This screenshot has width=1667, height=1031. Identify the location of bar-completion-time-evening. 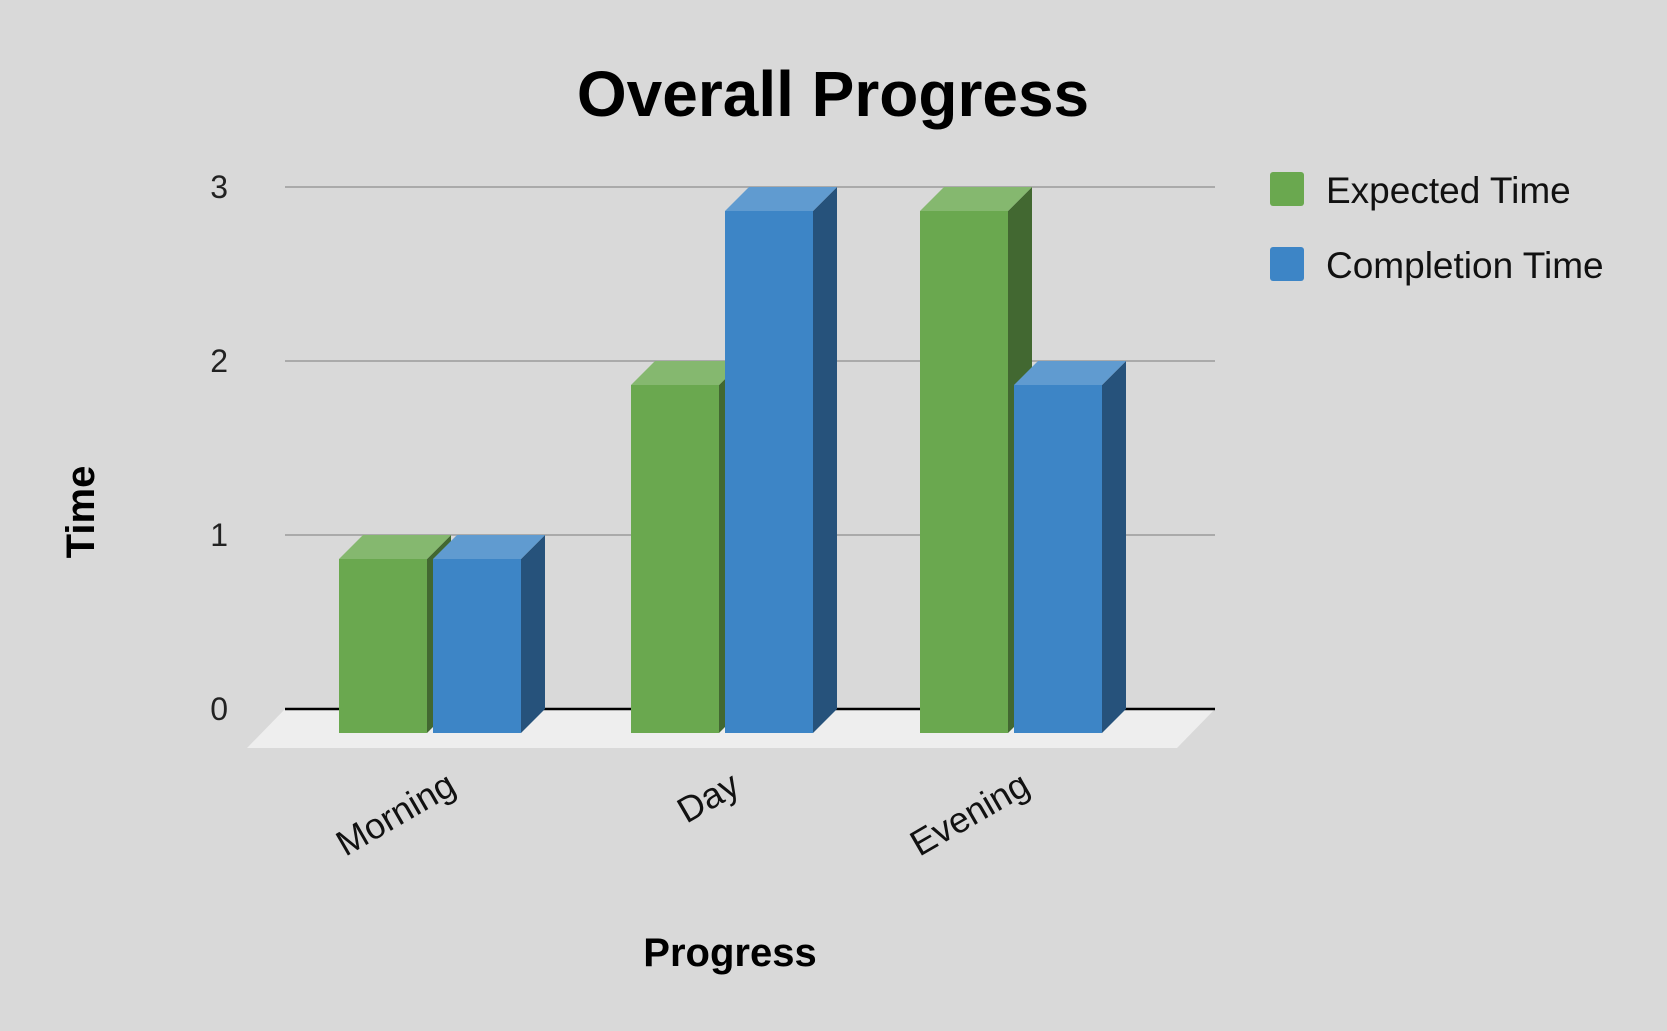
(1070, 547).